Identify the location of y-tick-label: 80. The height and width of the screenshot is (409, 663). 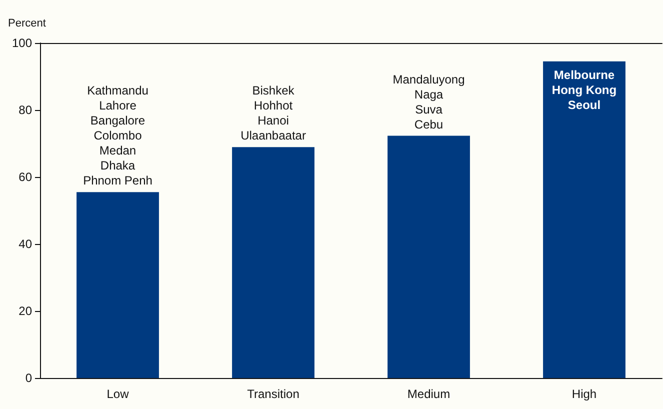
(25, 110).